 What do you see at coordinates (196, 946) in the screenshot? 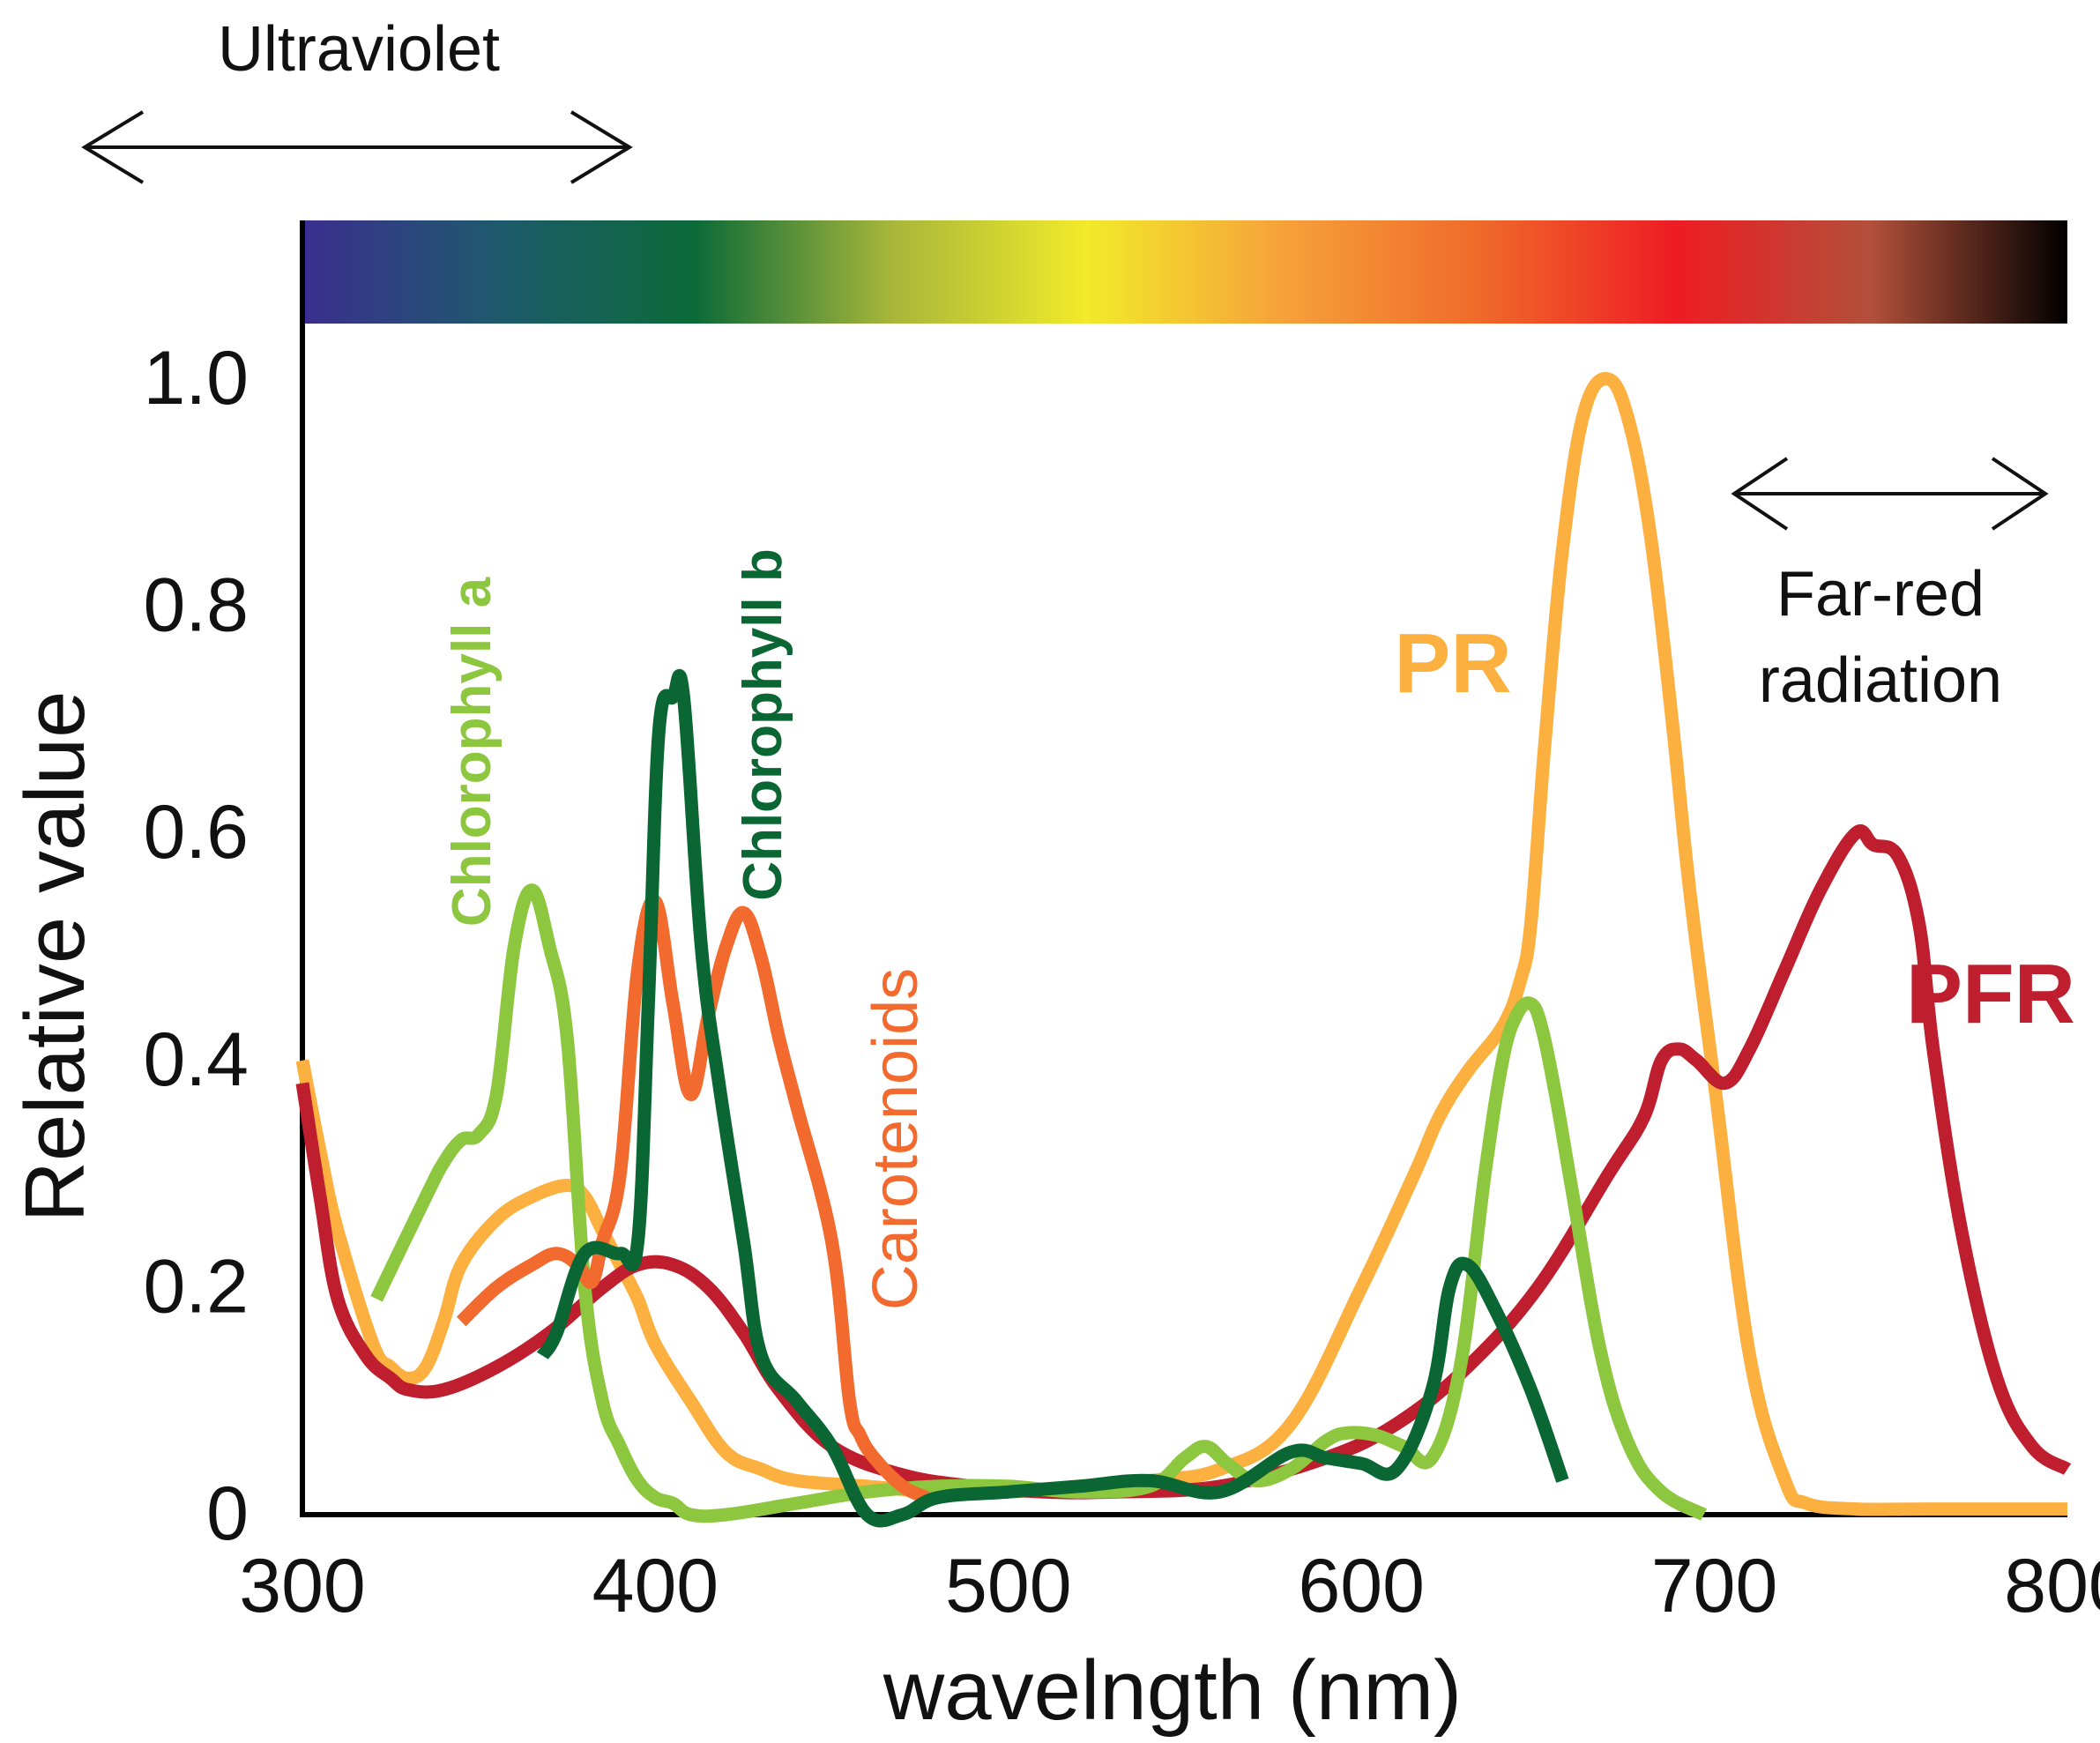
I see `y-tick-labels: 0 0.2 0.4 0.6 0.8 1.0` at bounding box center [196, 946].